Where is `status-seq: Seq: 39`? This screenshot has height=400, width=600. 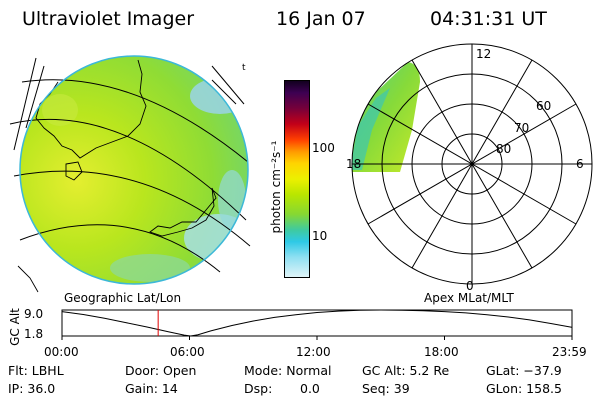
status-seq: Seq: 39 is located at coordinates (386, 388).